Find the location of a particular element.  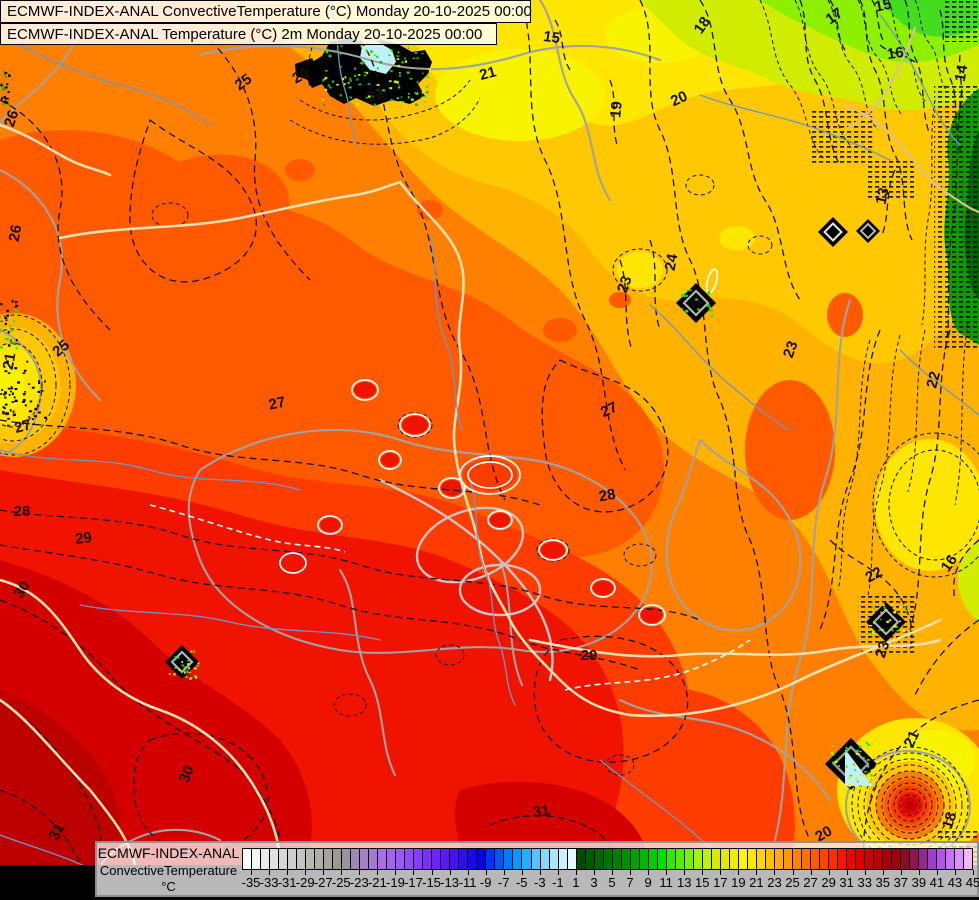

colorbar-tick-label: 31 is located at coordinates (846, 882).